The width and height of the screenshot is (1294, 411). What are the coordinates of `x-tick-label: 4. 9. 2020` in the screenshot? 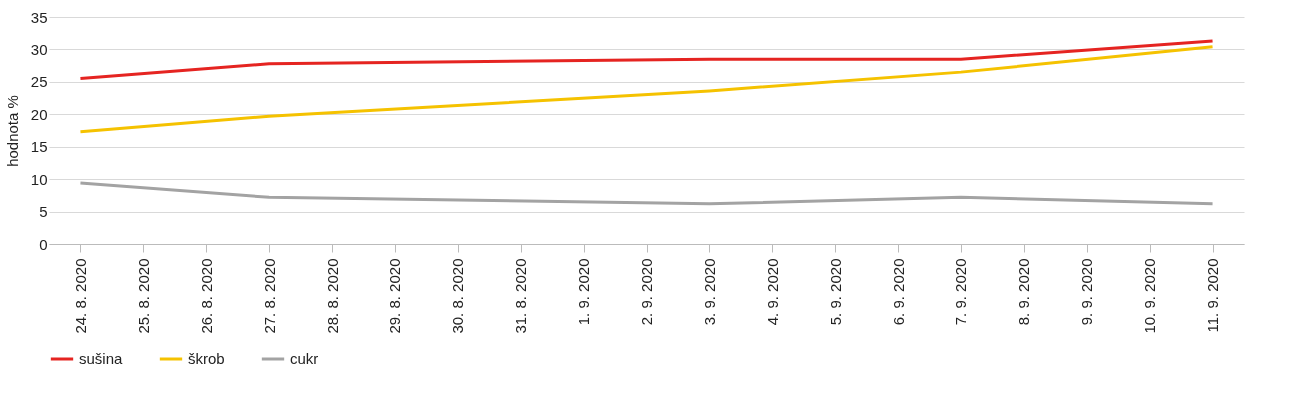 It's located at (772, 292).